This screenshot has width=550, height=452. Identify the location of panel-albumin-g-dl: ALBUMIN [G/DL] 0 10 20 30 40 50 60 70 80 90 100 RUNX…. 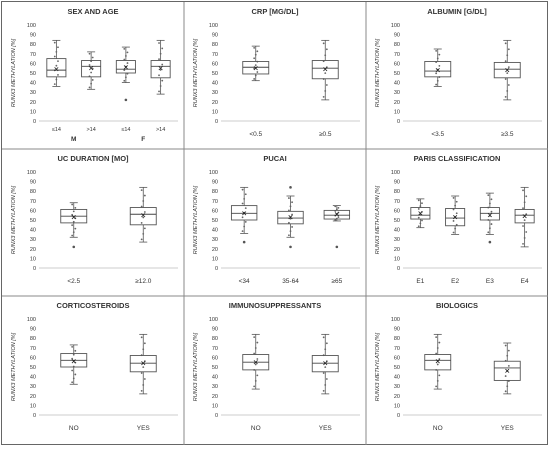
(458, 72).